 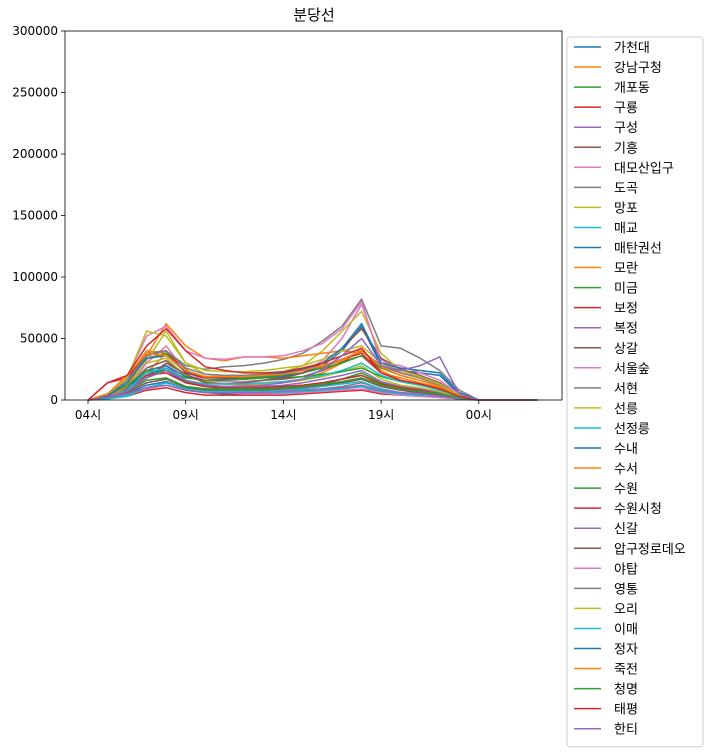 What do you see at coordinates (479, 415) in the screenshot?
I see `x-tick-label: 00시` at bounding box center [479, 415].